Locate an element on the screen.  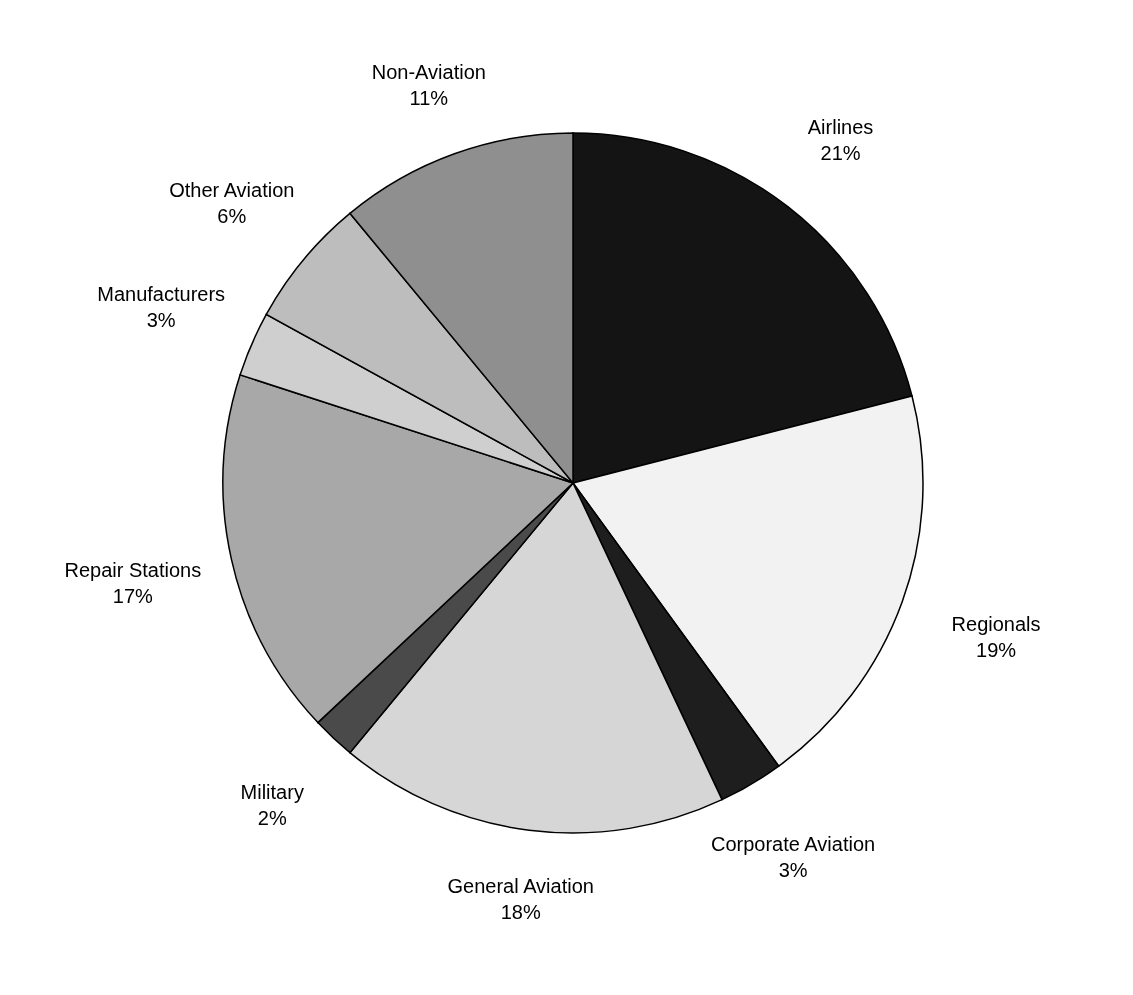
data-label: 6% is located at coordinates (232, 215).